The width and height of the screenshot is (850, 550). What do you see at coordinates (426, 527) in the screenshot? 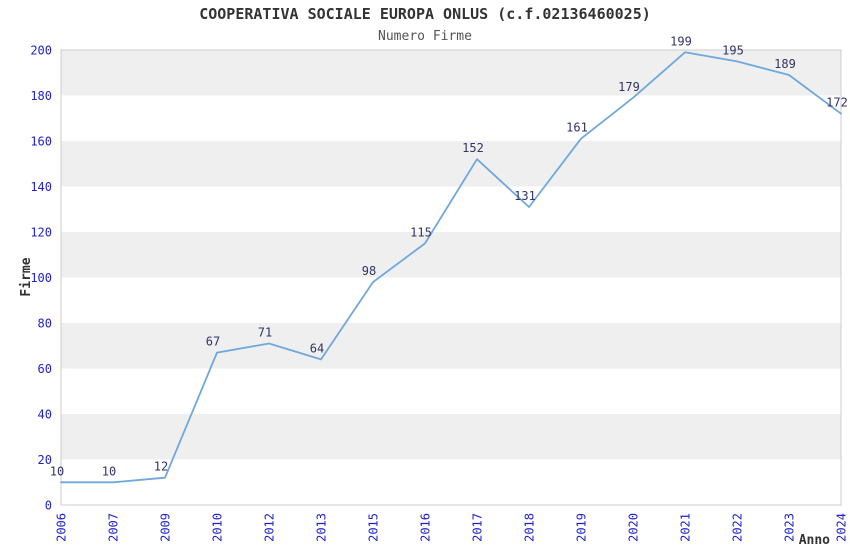
I see `x-tick-label: 2016` at bounding box center [426, 527].